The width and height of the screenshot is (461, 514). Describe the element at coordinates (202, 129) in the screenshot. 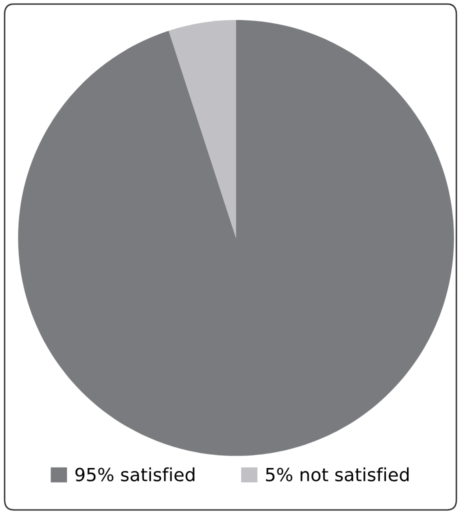

I see `pie-slice` at that location.